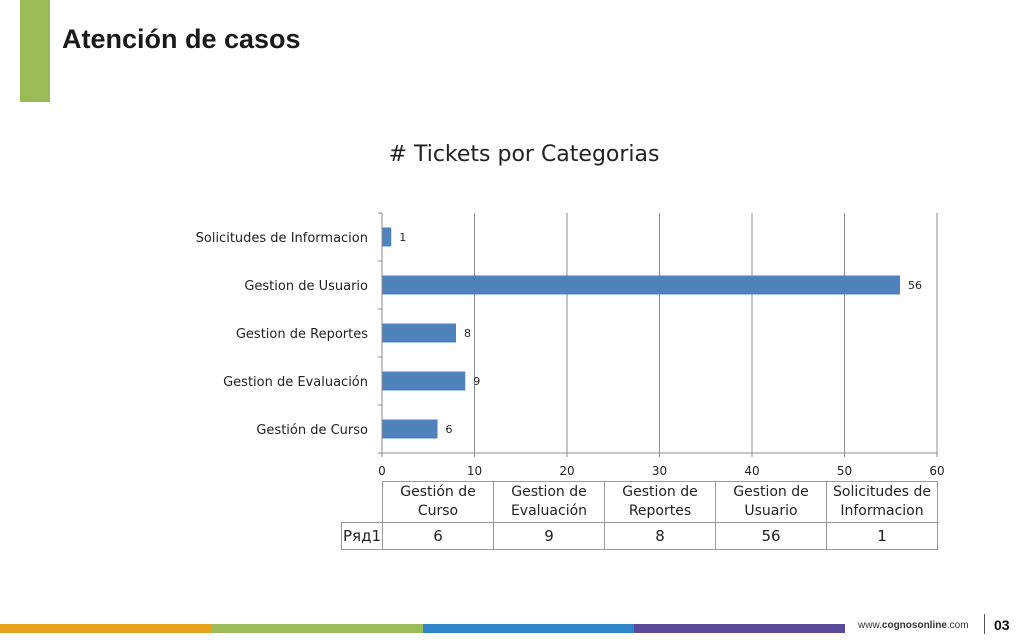 This screenshot has height=640, width=1024. Describe the element at coordinates (660, 536) in the screenshot. I see `data-table-value-cell: 8` at that location.